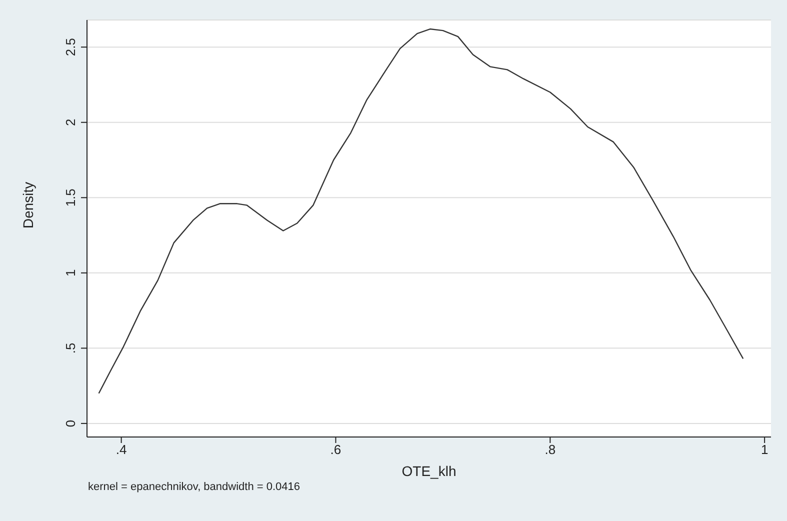 This screenshot has width=787, height=521. I want to click on y-tick-label: .5, so click(70, 348).